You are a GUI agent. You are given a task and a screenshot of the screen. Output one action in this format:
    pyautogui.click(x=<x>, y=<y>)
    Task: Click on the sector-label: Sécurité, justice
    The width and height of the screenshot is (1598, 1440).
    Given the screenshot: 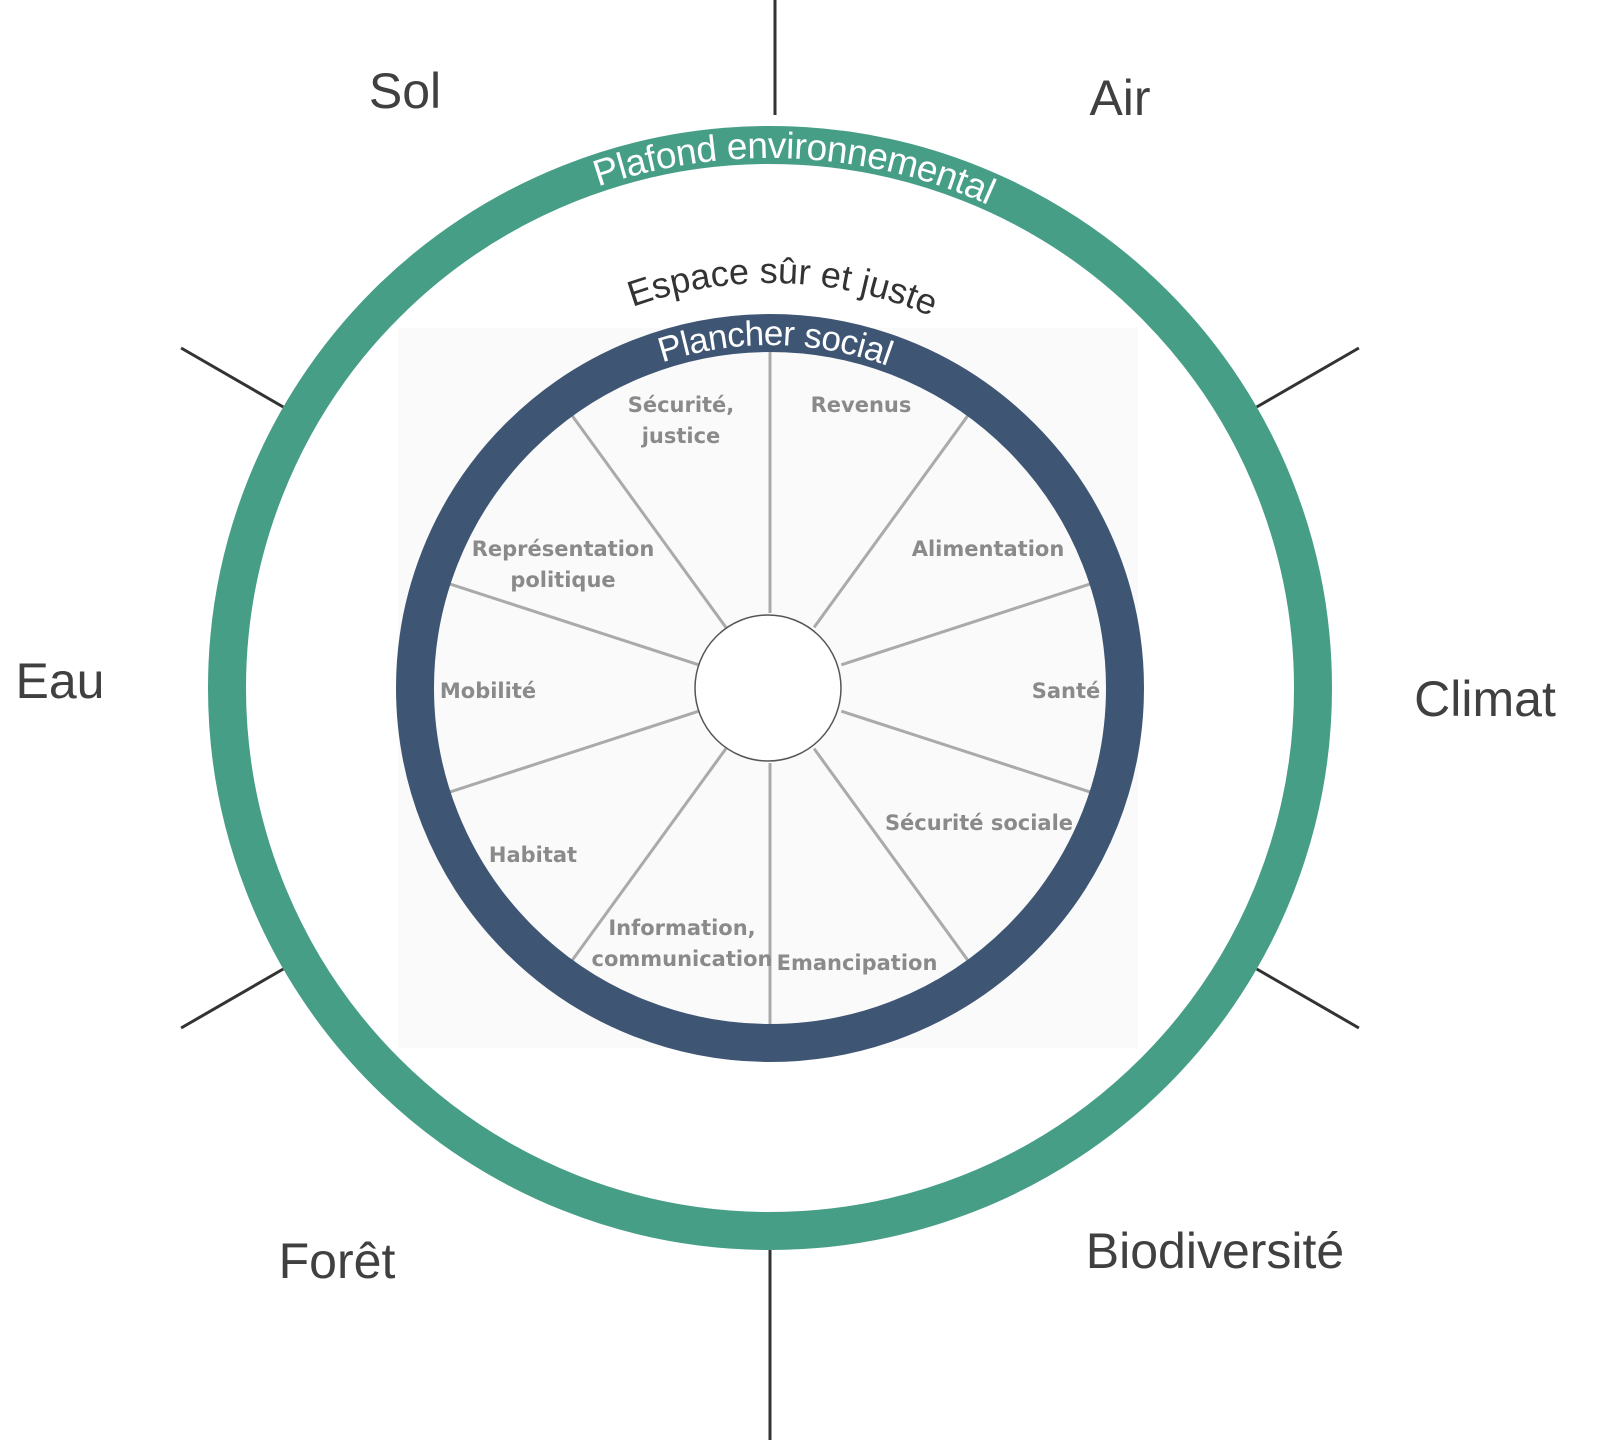 What is the action you would take?
    pyautogui.click(x=681, y=420)
    